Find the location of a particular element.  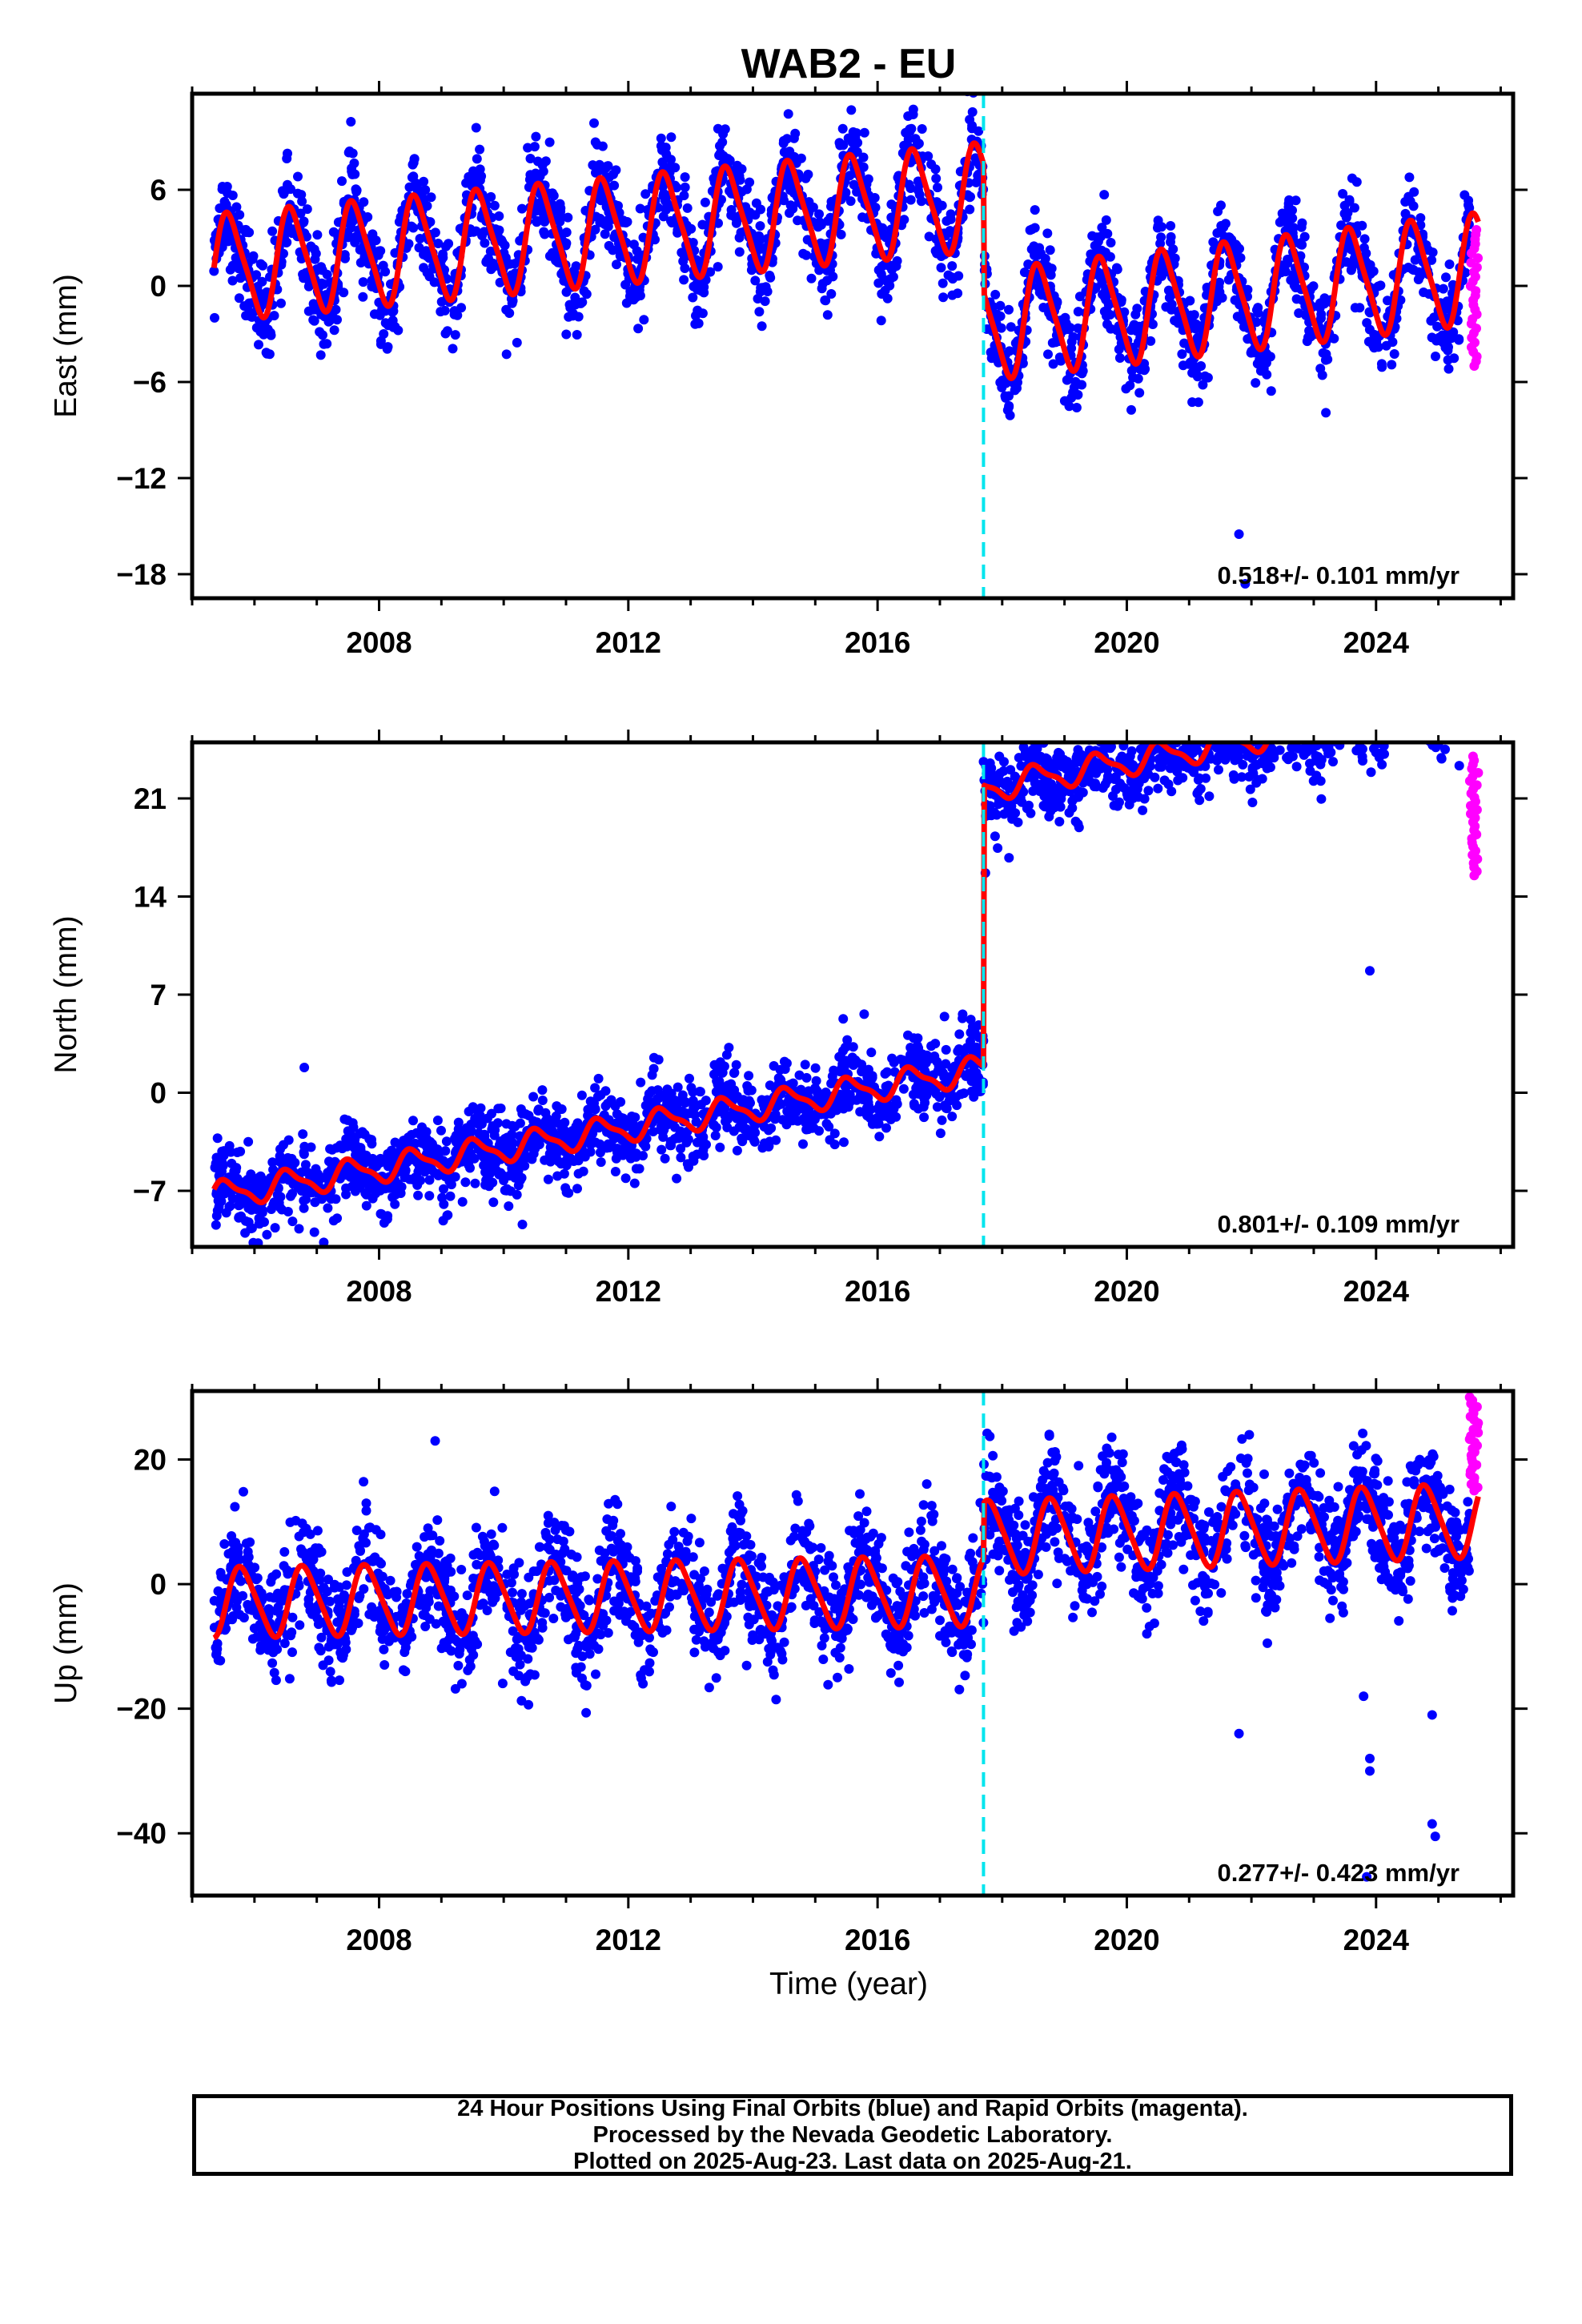

x-tick-label: 2008 is located at coordinates (379, 642).